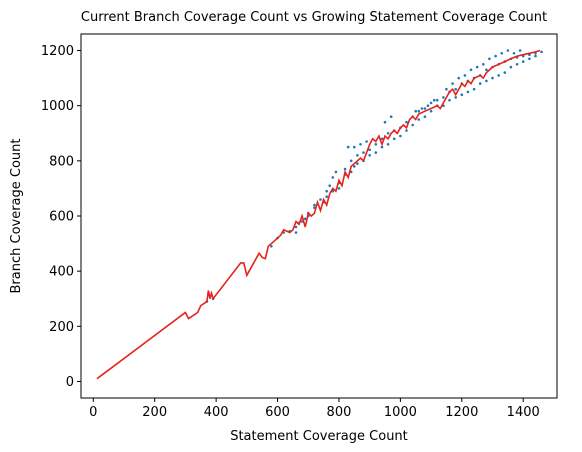 The image size is (582, 452). What do you see at coordinates (216, 412) in the screenshot?
I see `x-tick-label: 400` at bounding box center [216, 412].